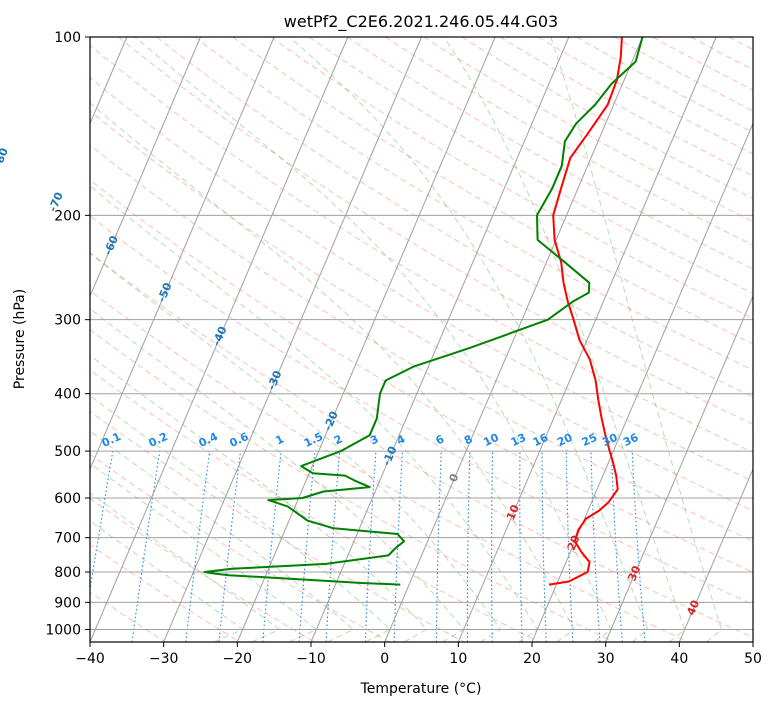  I want to click on x-tick-label: 10, so click(458, 659).